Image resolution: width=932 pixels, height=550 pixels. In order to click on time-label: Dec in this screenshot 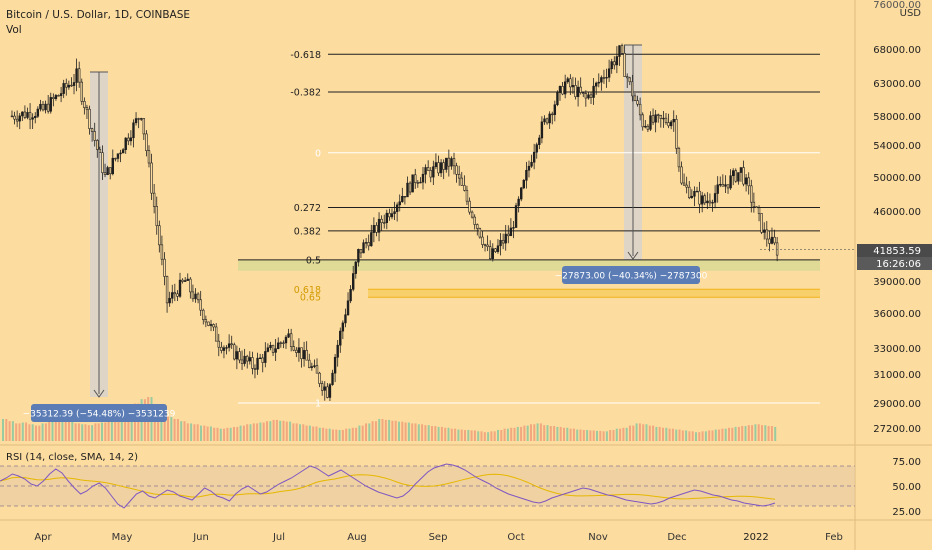, I will do `click(676, 537)`.